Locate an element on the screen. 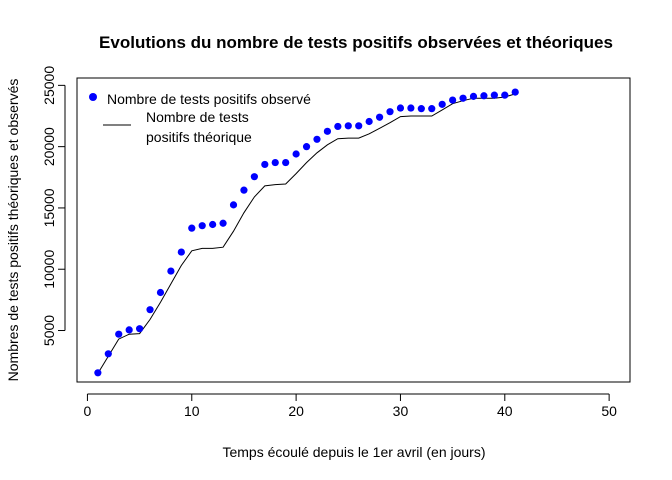 This screenshot has width=672, height=480. x-axis: 0 10 20 30 40 50 is located at coordinates (350, 406).